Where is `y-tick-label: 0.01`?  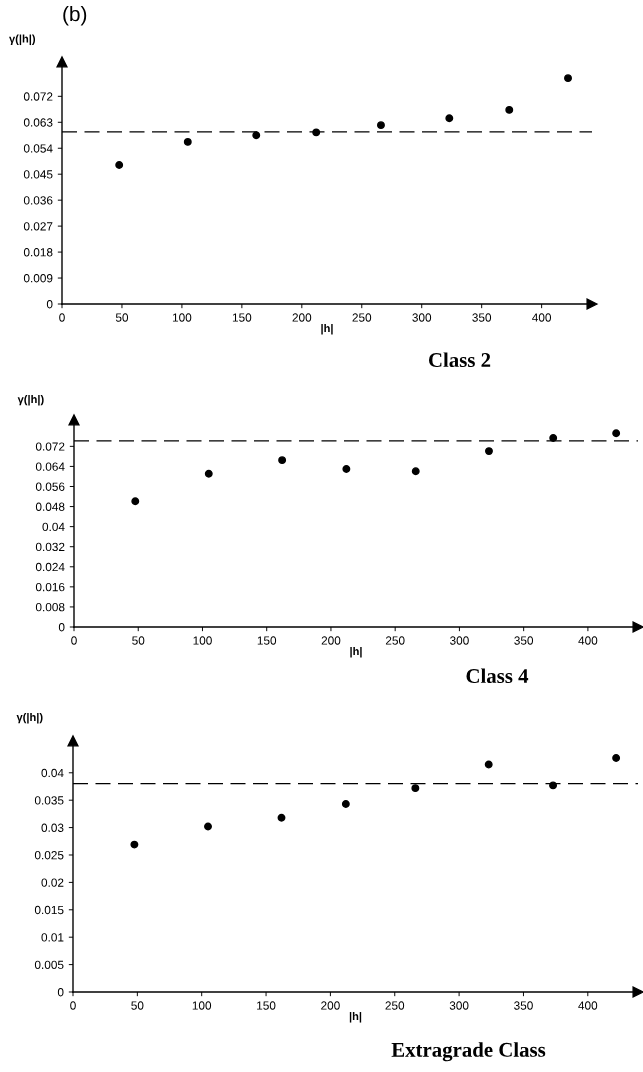
y-tick-label: 0.01 is located at coordinates (52, 937).